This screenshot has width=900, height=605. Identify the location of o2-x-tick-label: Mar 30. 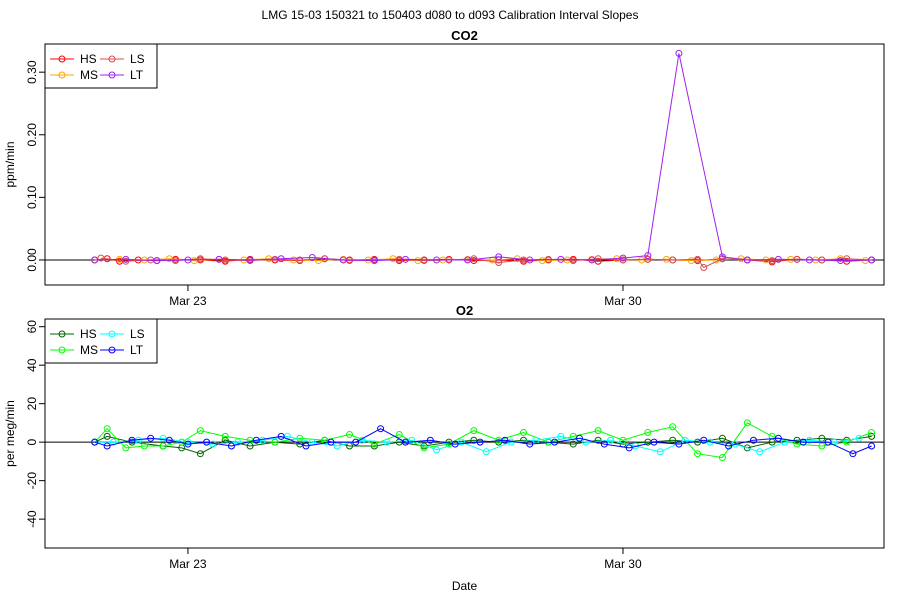
(623, 564).